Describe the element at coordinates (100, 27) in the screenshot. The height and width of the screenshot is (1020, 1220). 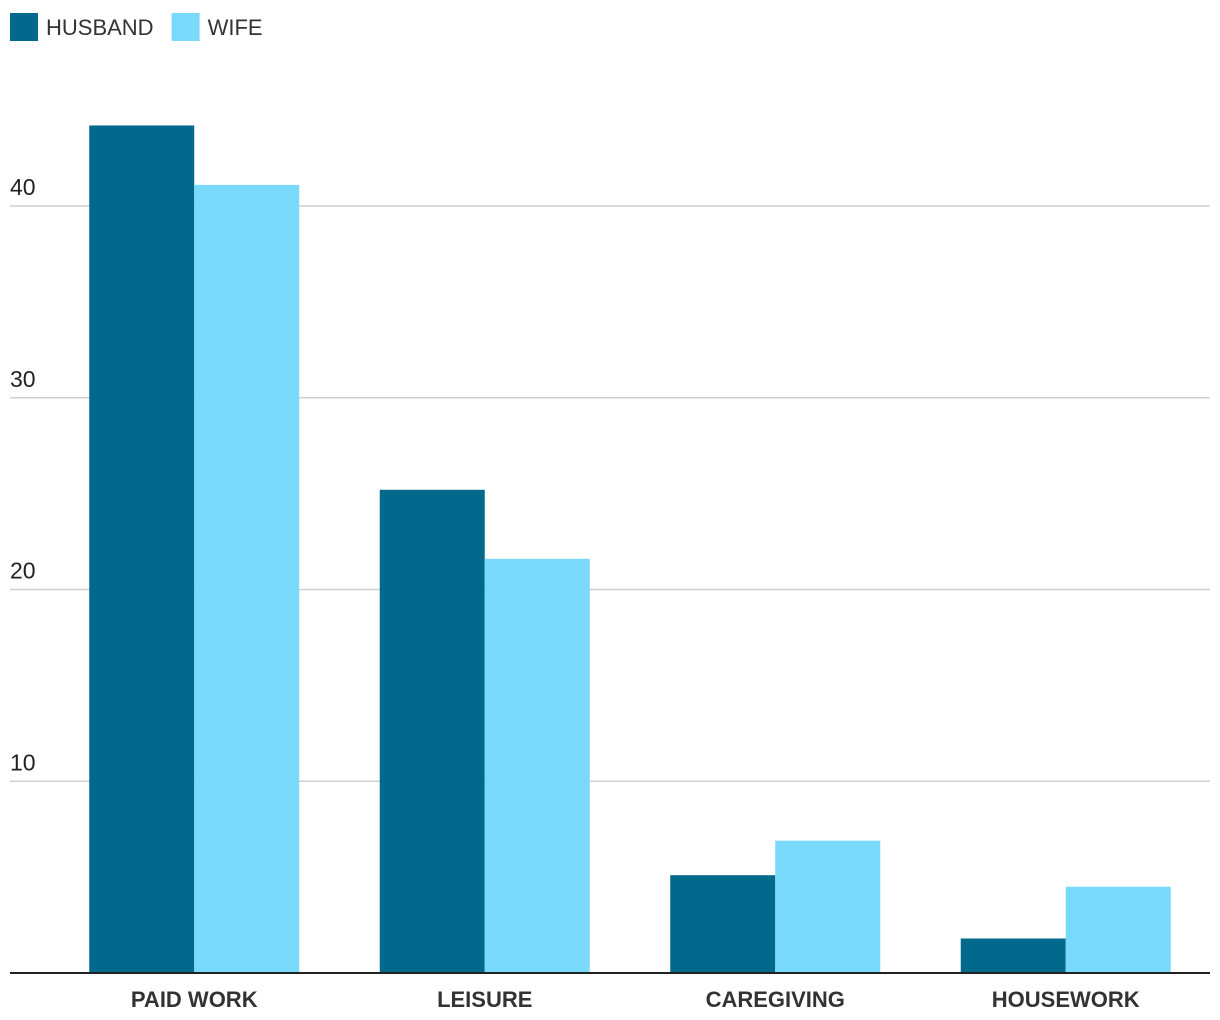
I see `legend-label: HUSBAND` at that location.